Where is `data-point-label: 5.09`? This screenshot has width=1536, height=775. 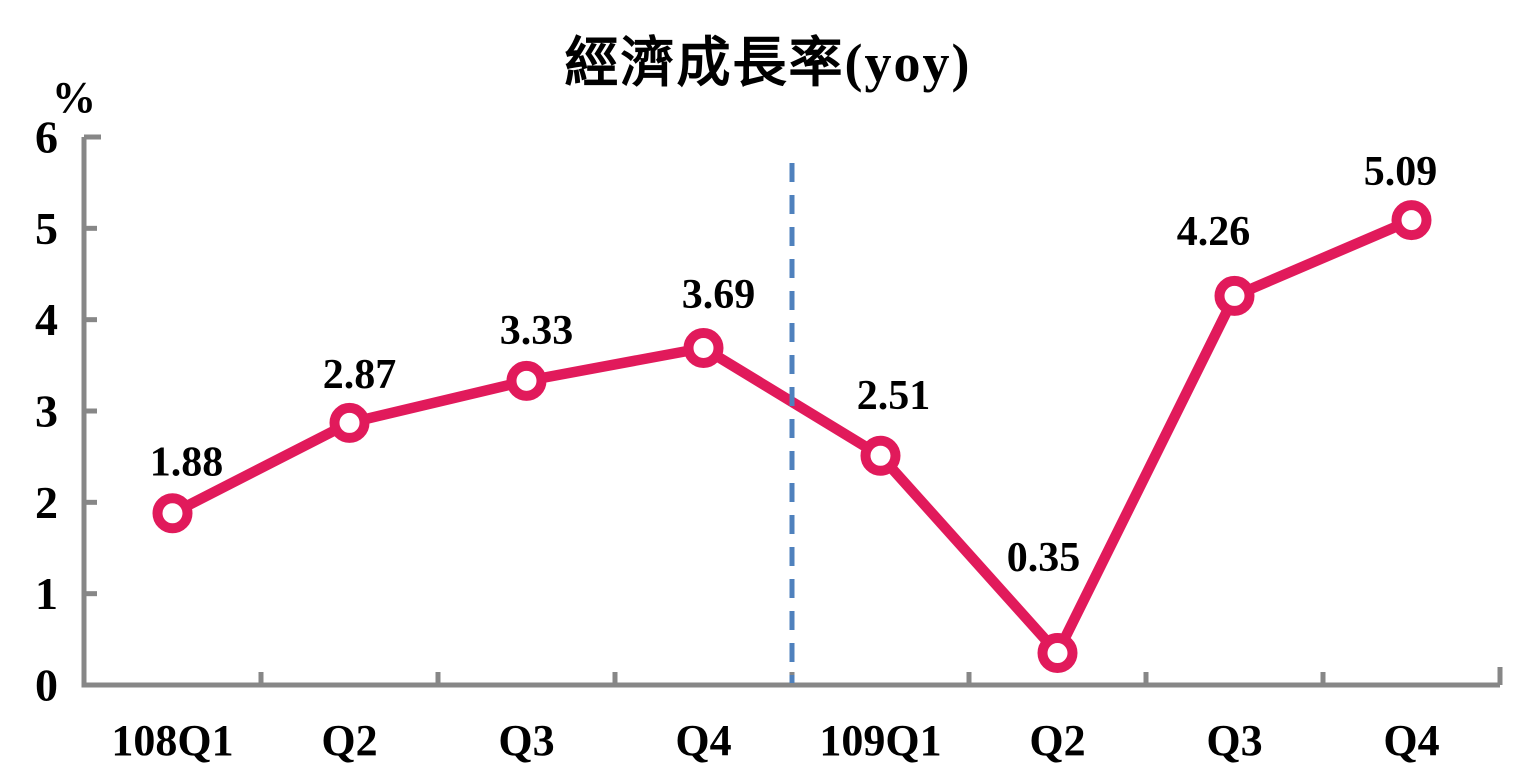 data-point-label: 5.09 is located at coordinates (1401, 172).